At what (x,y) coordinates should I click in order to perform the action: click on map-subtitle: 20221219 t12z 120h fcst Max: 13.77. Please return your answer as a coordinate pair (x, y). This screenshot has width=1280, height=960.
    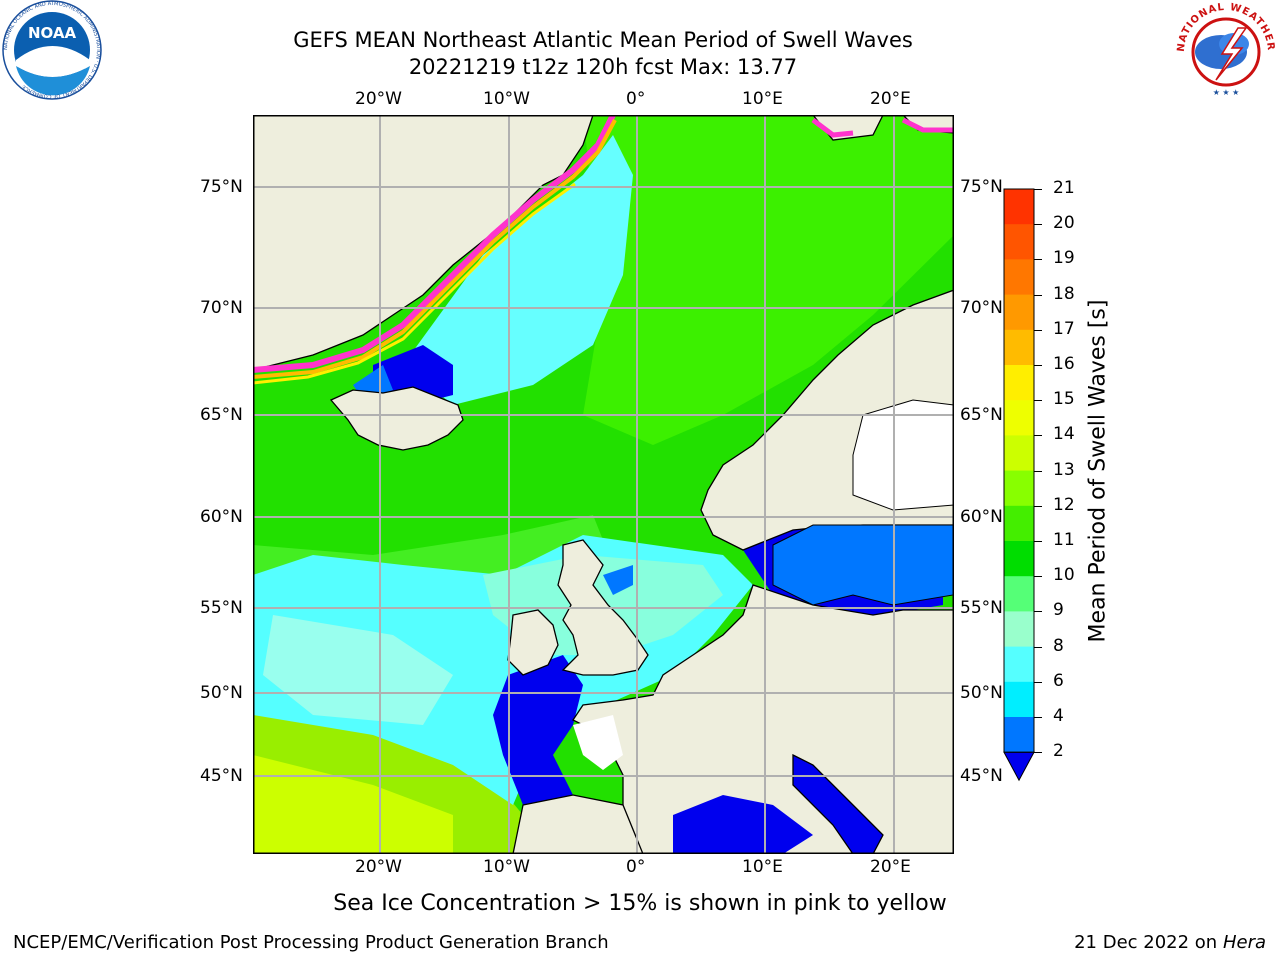
    Looking at the image, I should click on (603, 67).